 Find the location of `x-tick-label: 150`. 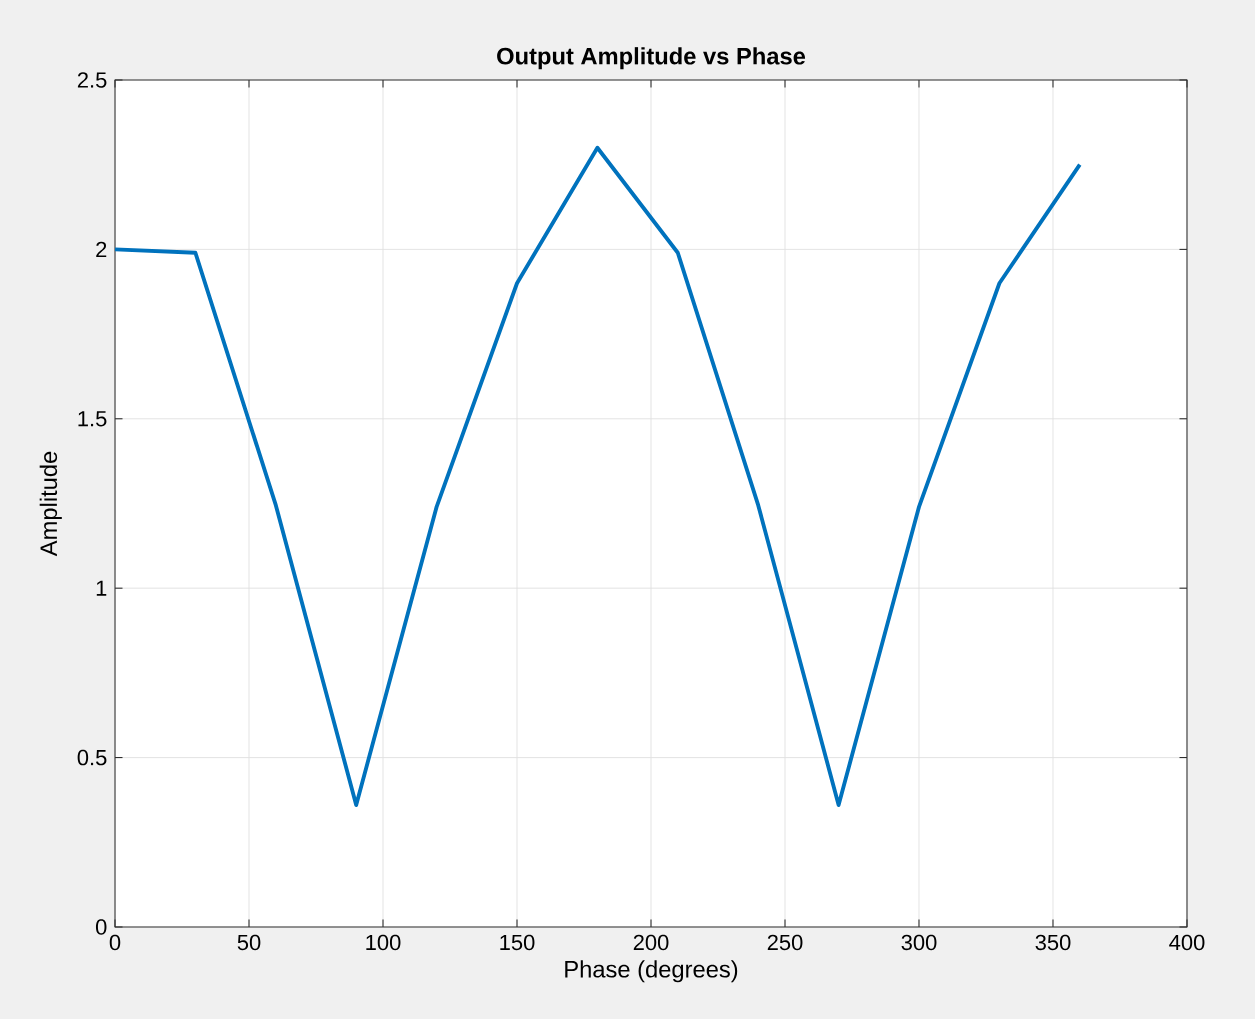

x-tick-label: 150 is located at coordinates (517, 942).